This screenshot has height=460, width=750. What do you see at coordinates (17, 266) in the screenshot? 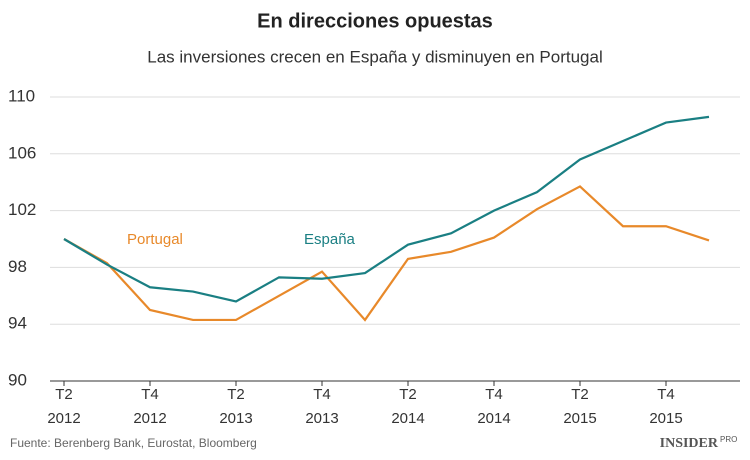
I see `y-tick-label: 98` at bounding box center [17, 266].